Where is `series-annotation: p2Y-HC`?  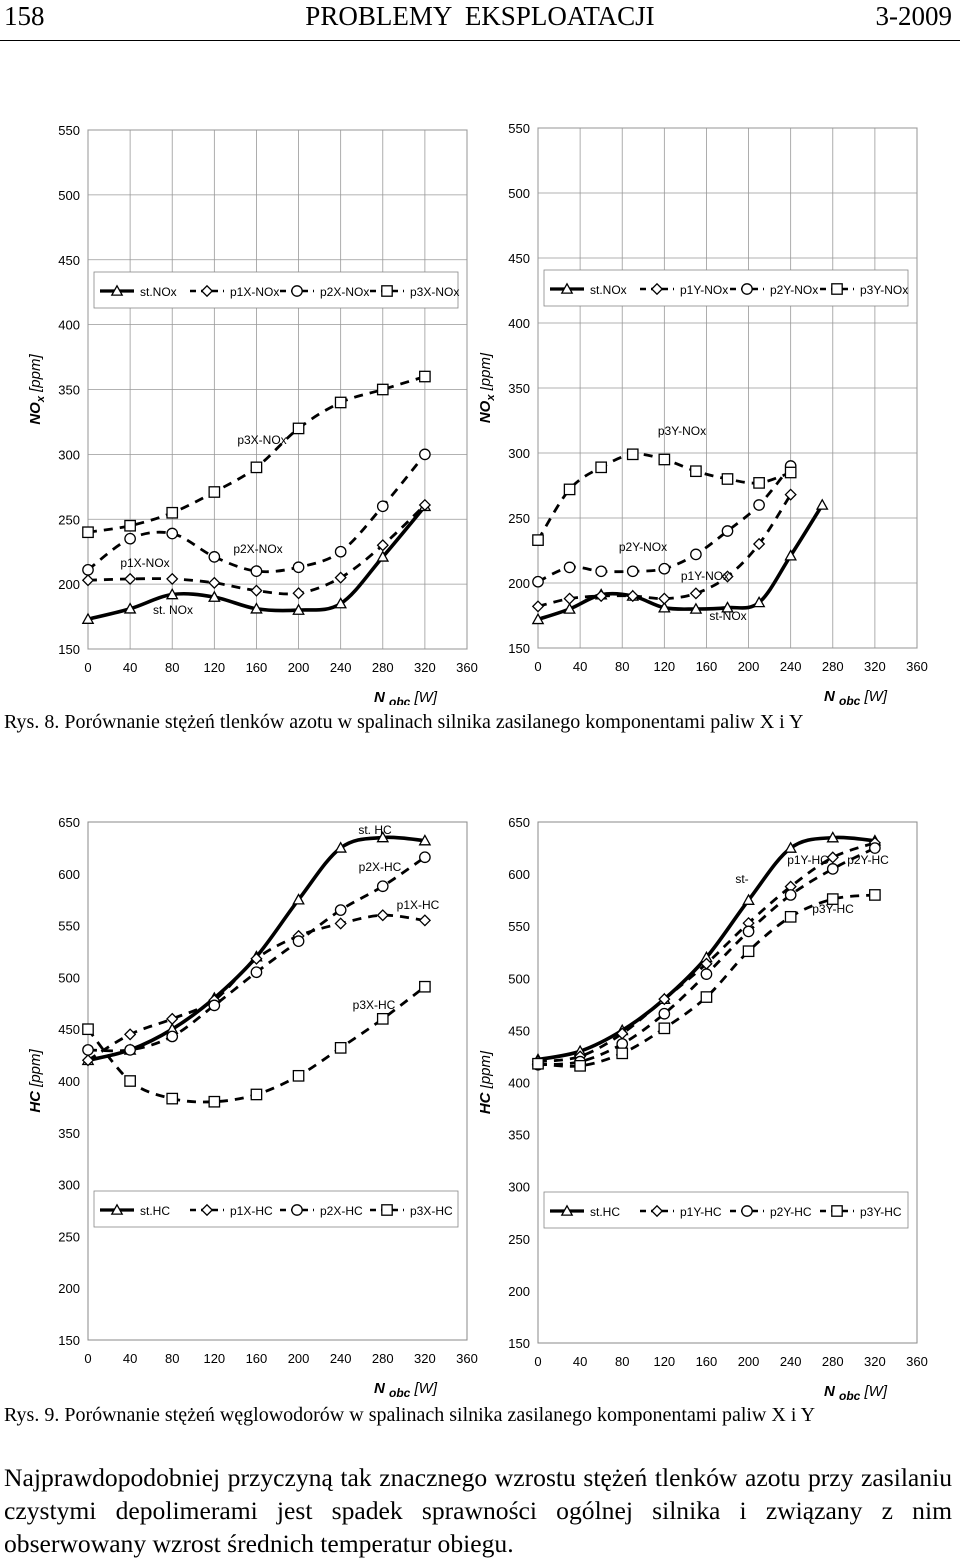 series-annotation: p2Y-HC is located at coordinates (868, 860).